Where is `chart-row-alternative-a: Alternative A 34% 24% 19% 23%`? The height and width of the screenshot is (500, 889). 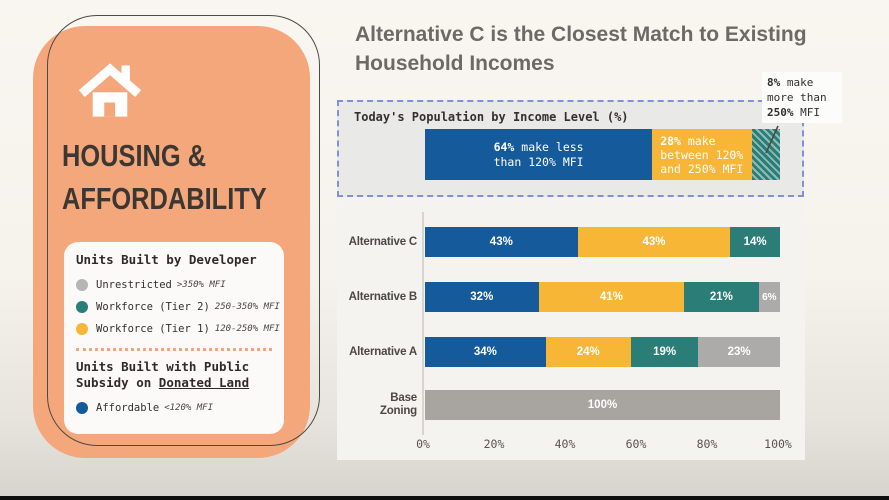
chart-row-alternative-a: Alternative A 34% 24% 19% 23% is located at coordinates (571, 352).